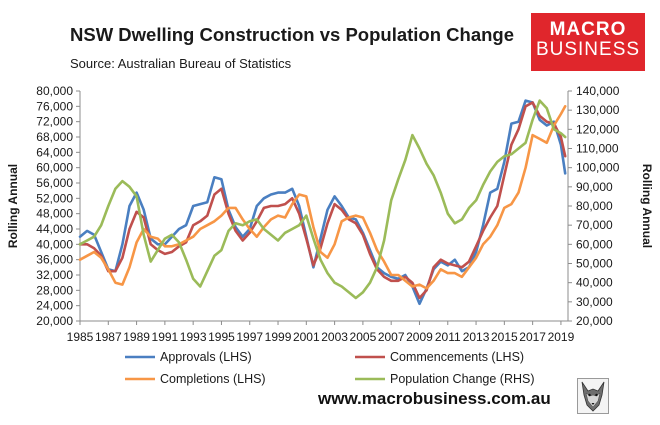  What do you see at coordinates (54, 275) in the screenshot?
I see `left-tick-label: 32,000` at bounding box center [54, 275].